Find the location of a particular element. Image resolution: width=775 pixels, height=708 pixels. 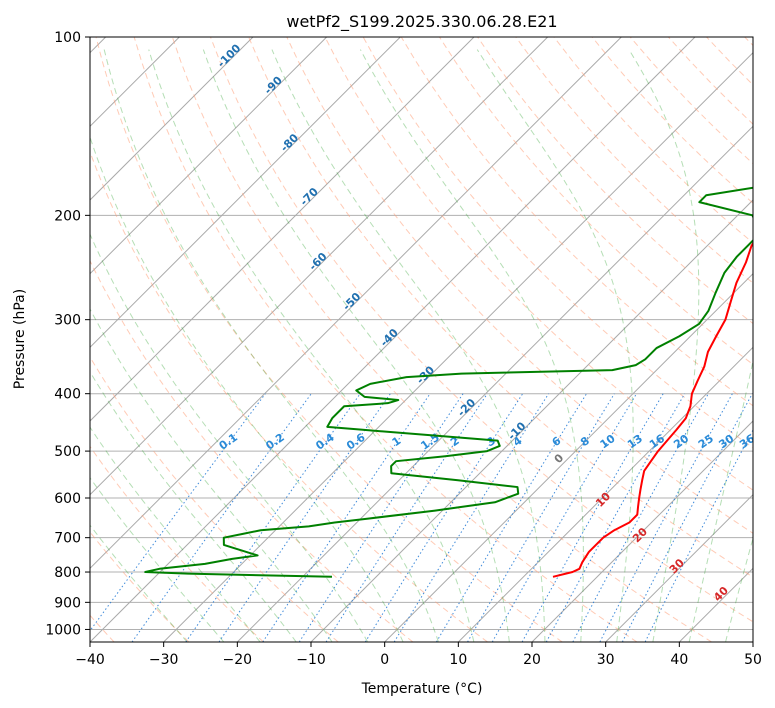

x-tick-label: −40 is located at coordinates (90, 660).